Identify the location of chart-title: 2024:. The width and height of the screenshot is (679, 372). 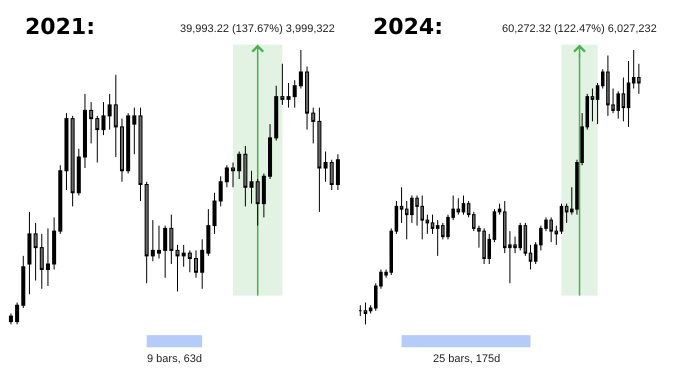
(408, 27).